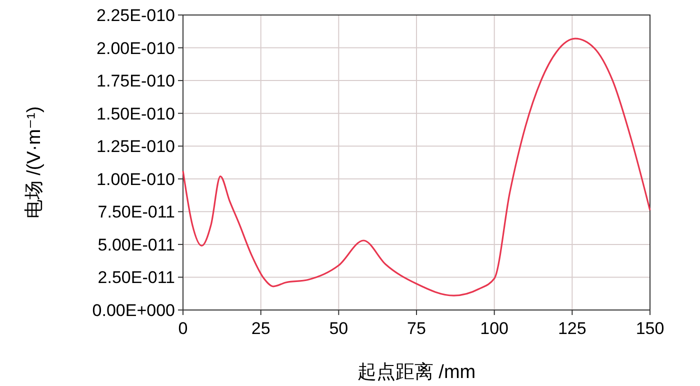 The width and height of the screenshot is (700, 386). I want to click on y-tick-label: 2.50E-011, so click(136, 278).